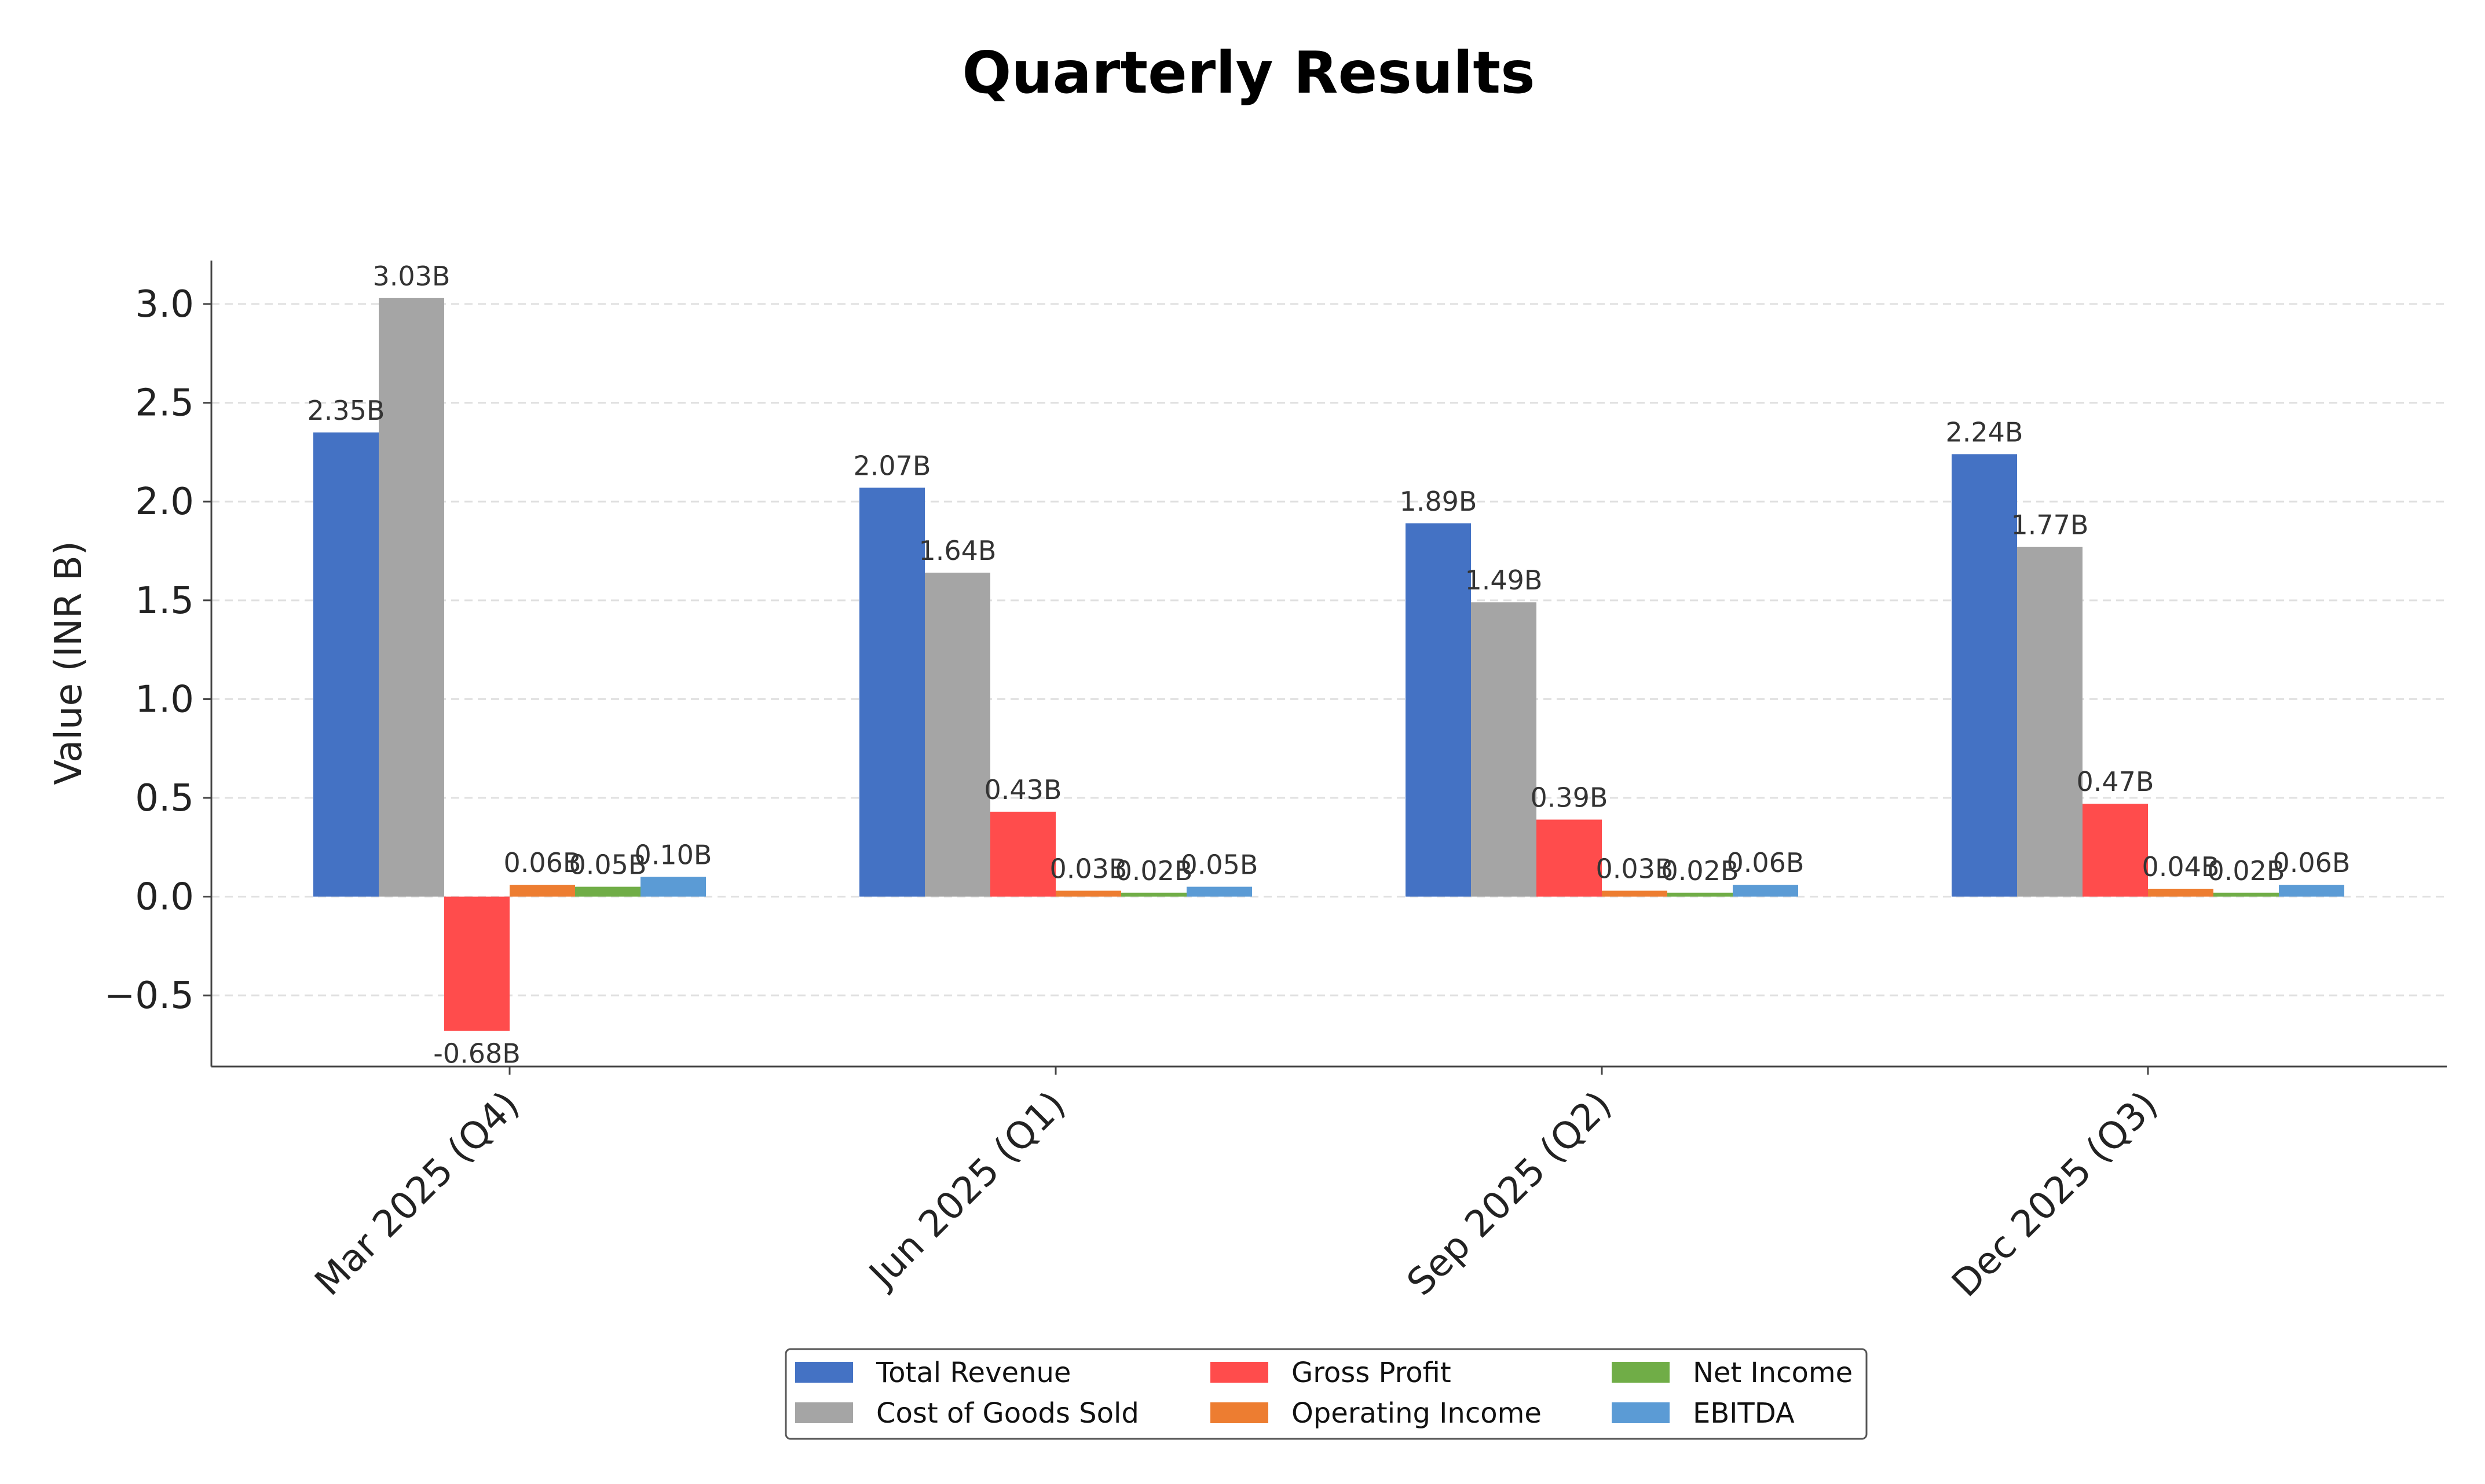 This screenshot has width=2485, height=1484. I want to click on legend-label: Operating Income, so click(1416, 1413).